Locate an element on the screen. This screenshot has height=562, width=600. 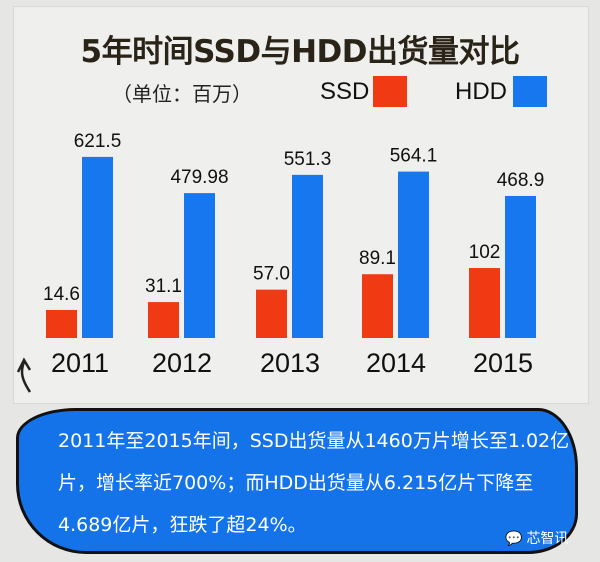
bar-hdd-2013 is located at coordinates (307, 256).